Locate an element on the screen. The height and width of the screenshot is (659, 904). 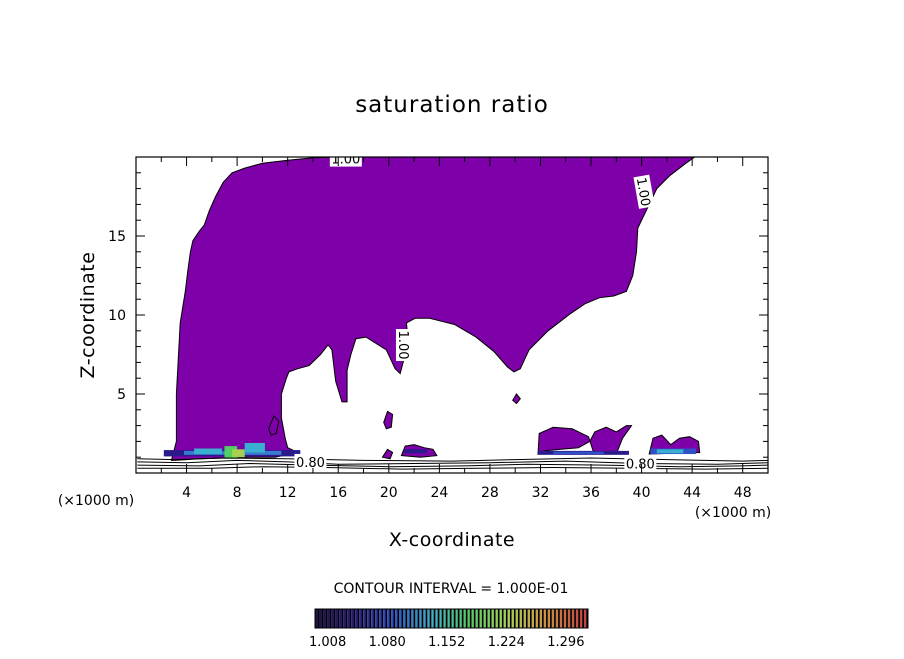
x-tick-label: 12 is located at coordinates (288, 493).